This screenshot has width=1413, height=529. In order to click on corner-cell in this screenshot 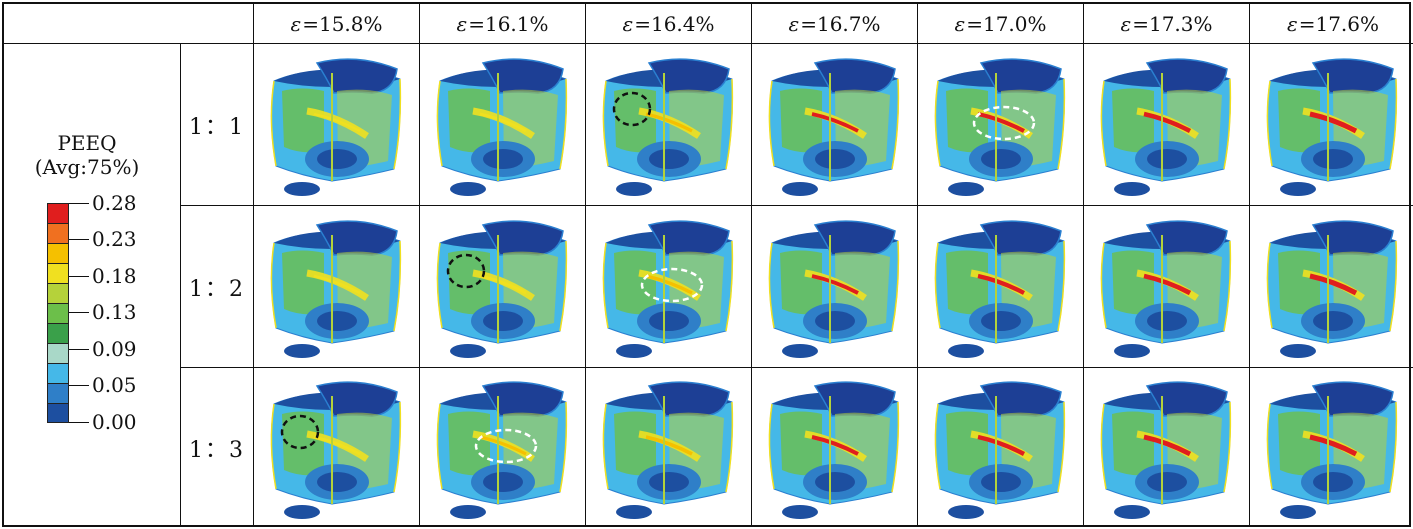, I will do `click(129, 24)`.